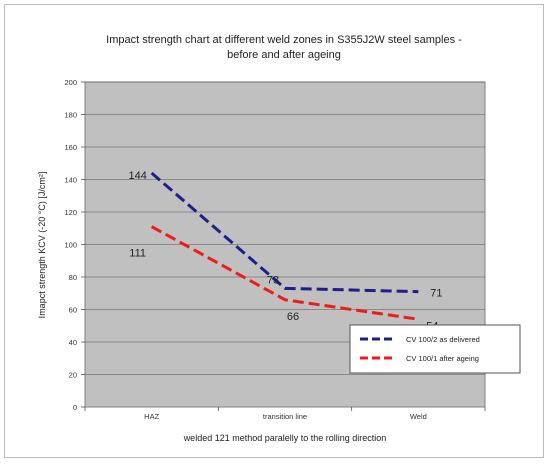 Image resolution: width=550 pixels, height=464 pixels. What do you see at coordinates (436, 294) in the screenshot?
I see `data-label: 71` at bounding box center [436, 294].